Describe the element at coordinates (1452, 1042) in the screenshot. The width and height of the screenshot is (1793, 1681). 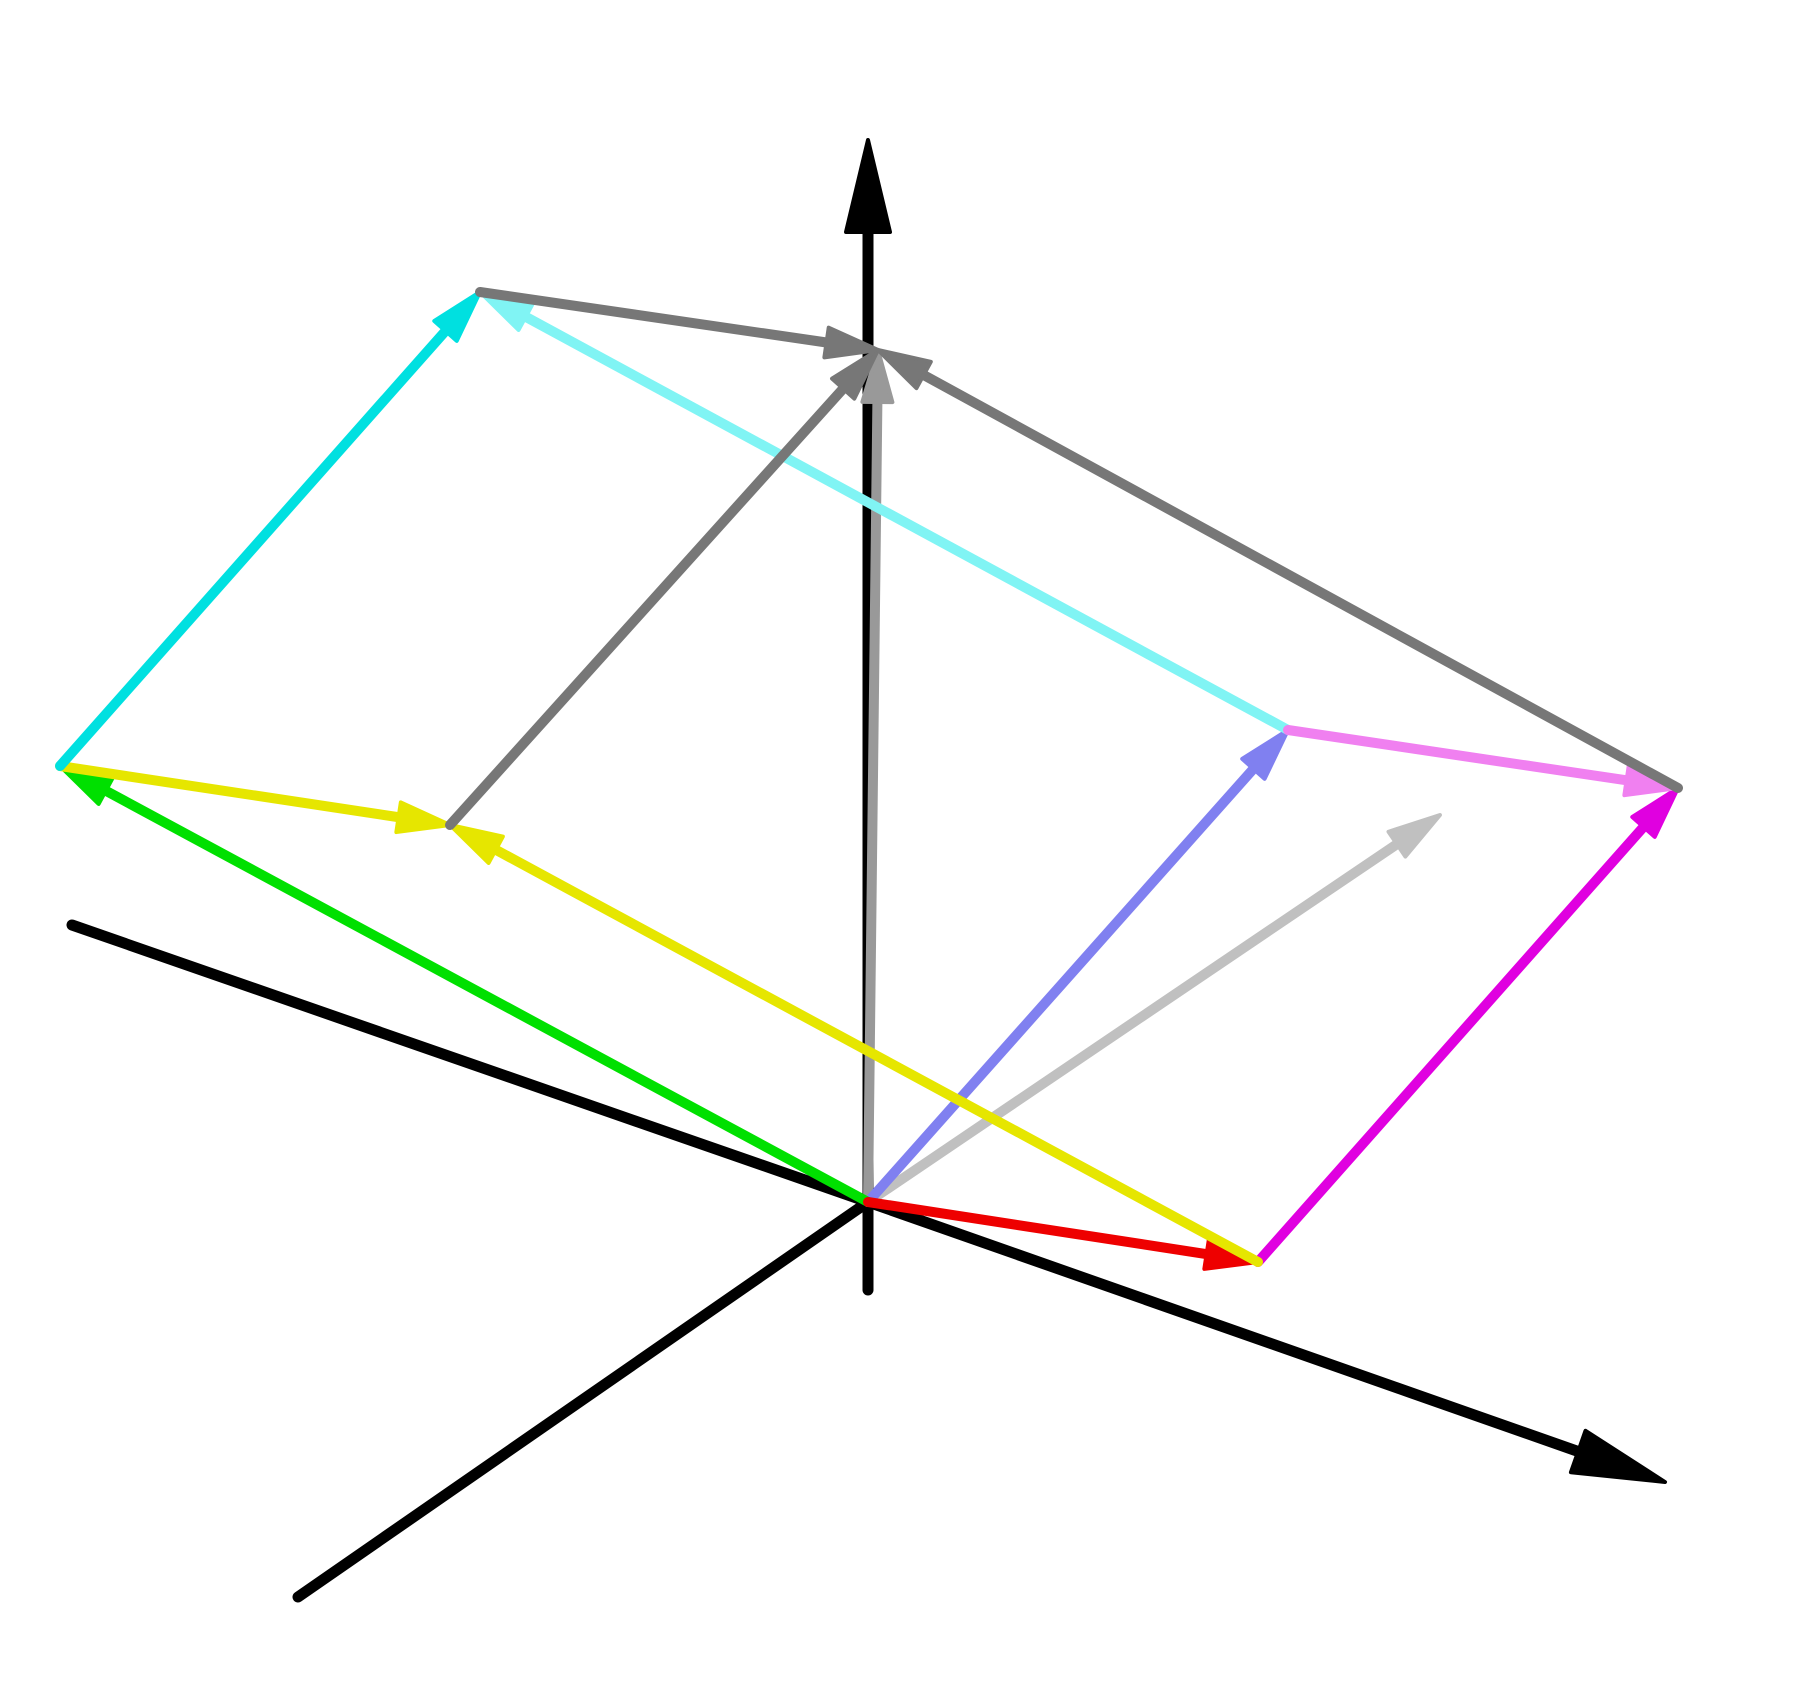
I see `vector-magenta-shaft` at that location.